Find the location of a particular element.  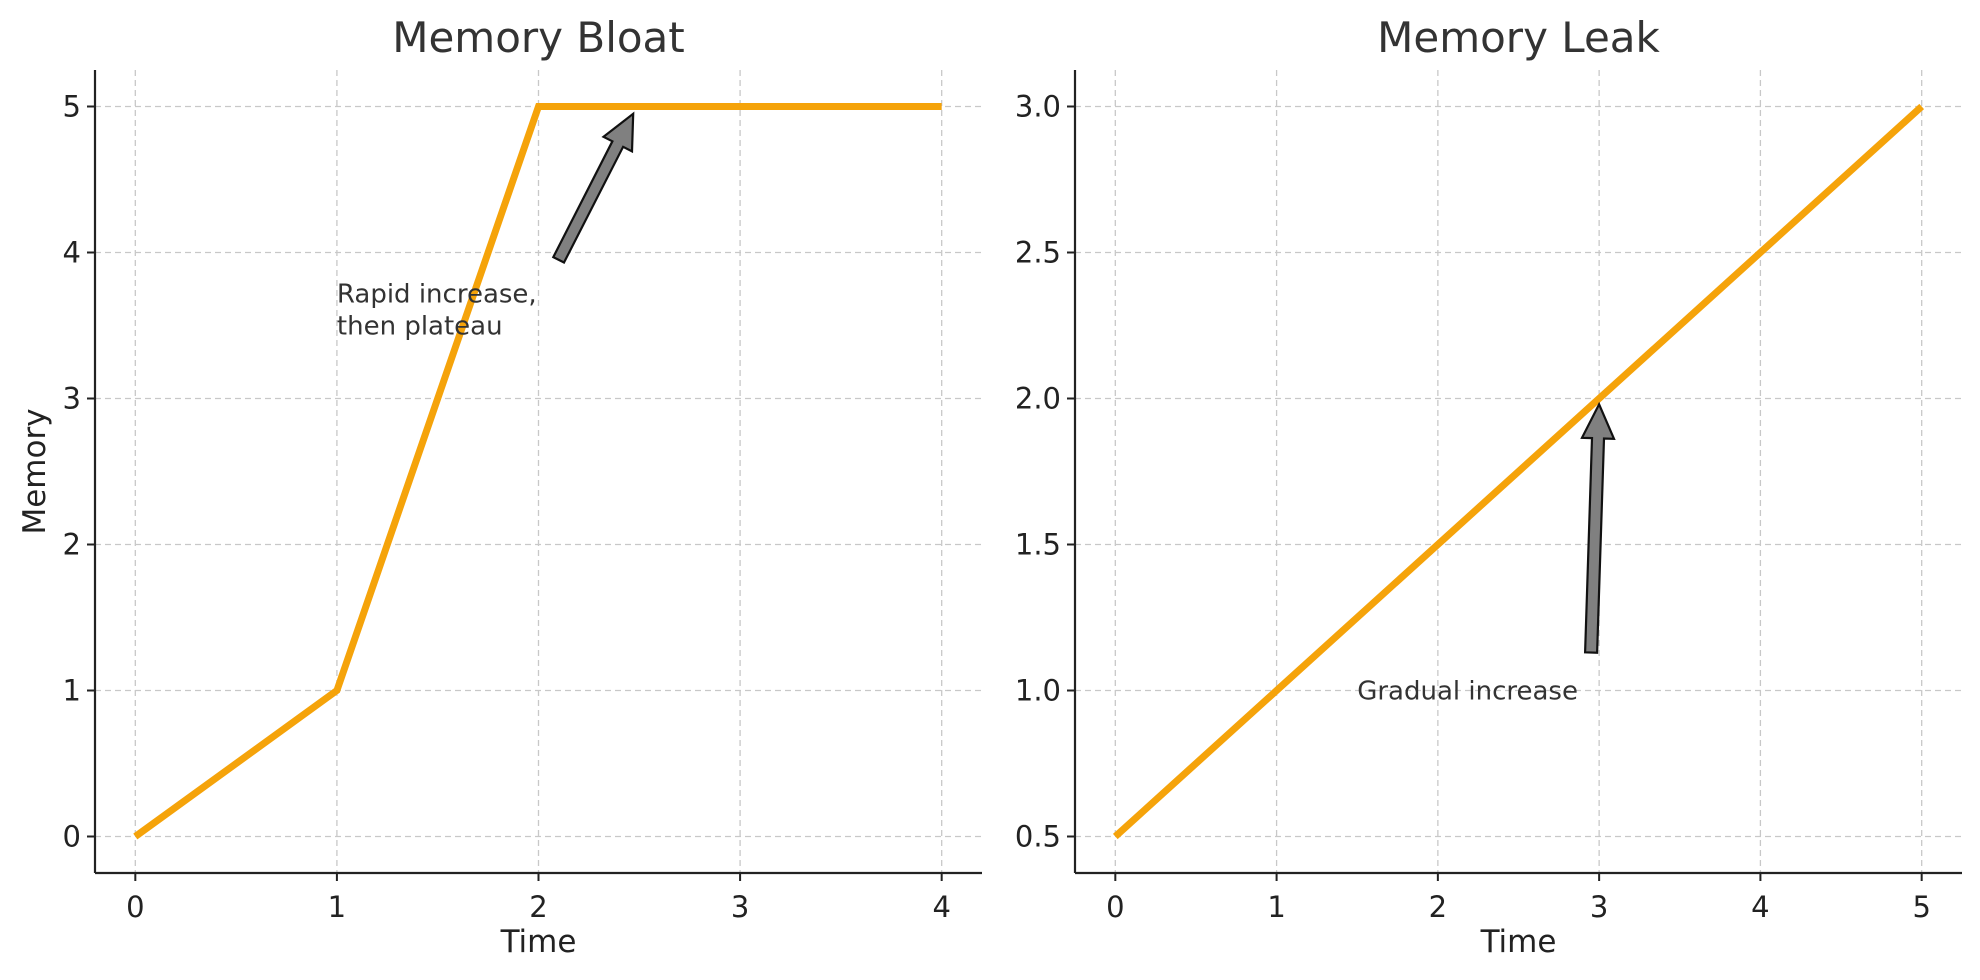

y-tick-label: 3.0 is located at coordinates (1038, 107).